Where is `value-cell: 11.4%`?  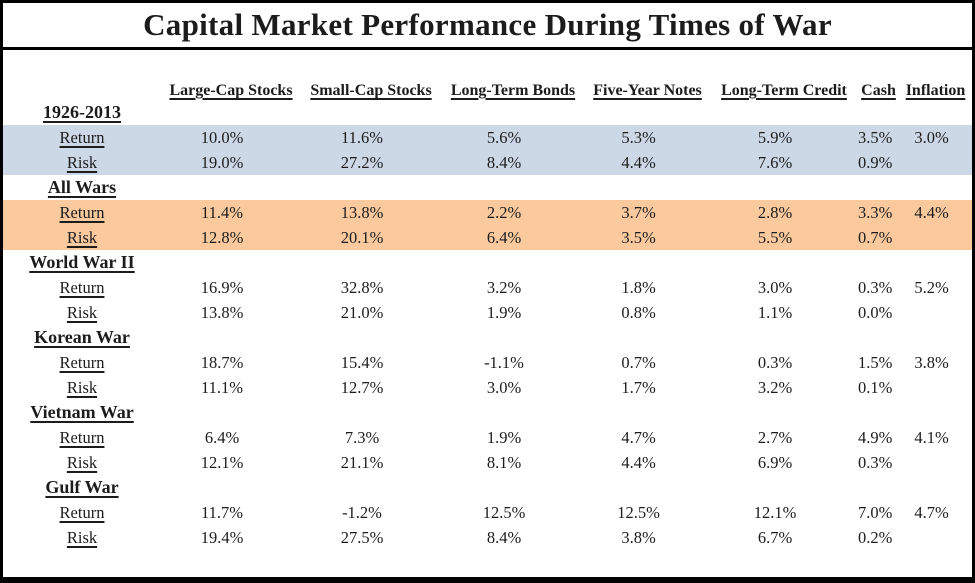 value-cell: 11.4% is located at coordinates (221, 212).